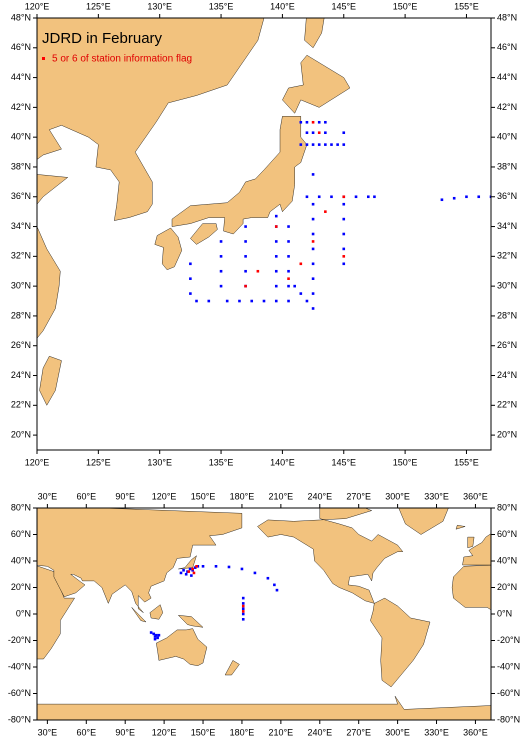 This screenshot has height=755, width=529. What do you see at coordinates (21, 47) in the screenshot?
I see `y-tick-label: 46°N` at bounding box center [21, 47].